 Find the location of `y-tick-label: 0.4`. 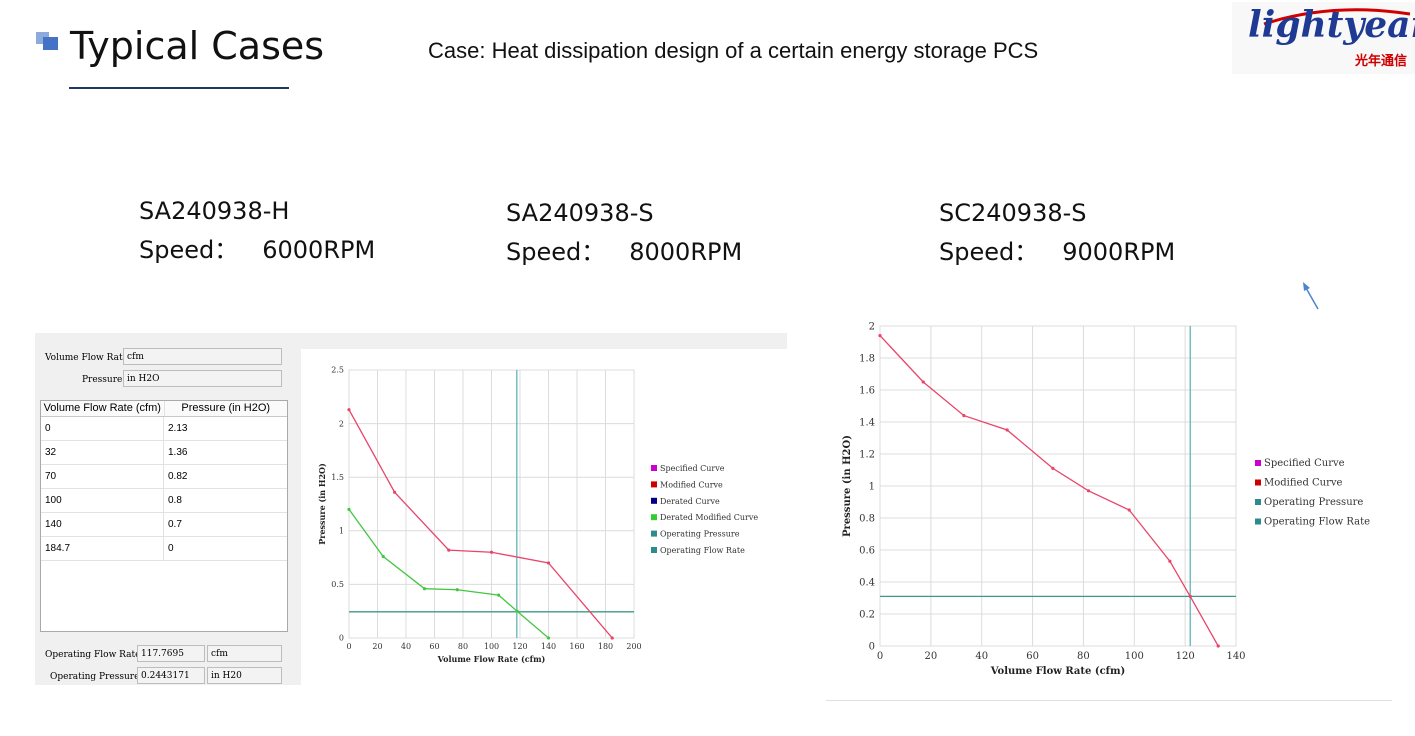

y-tick-label: 0.4 is located at coordinates (867, 582).